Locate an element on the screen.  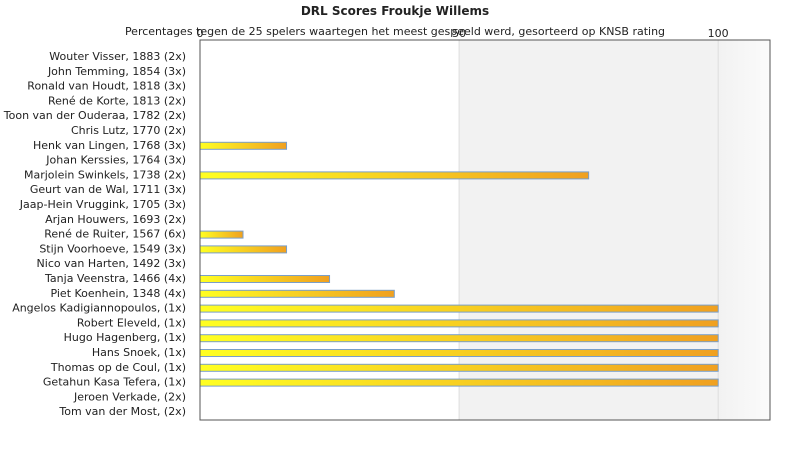
y-category-label: Geurt van de Wal, 1711 (3x) is located at coordinates (108, 189).